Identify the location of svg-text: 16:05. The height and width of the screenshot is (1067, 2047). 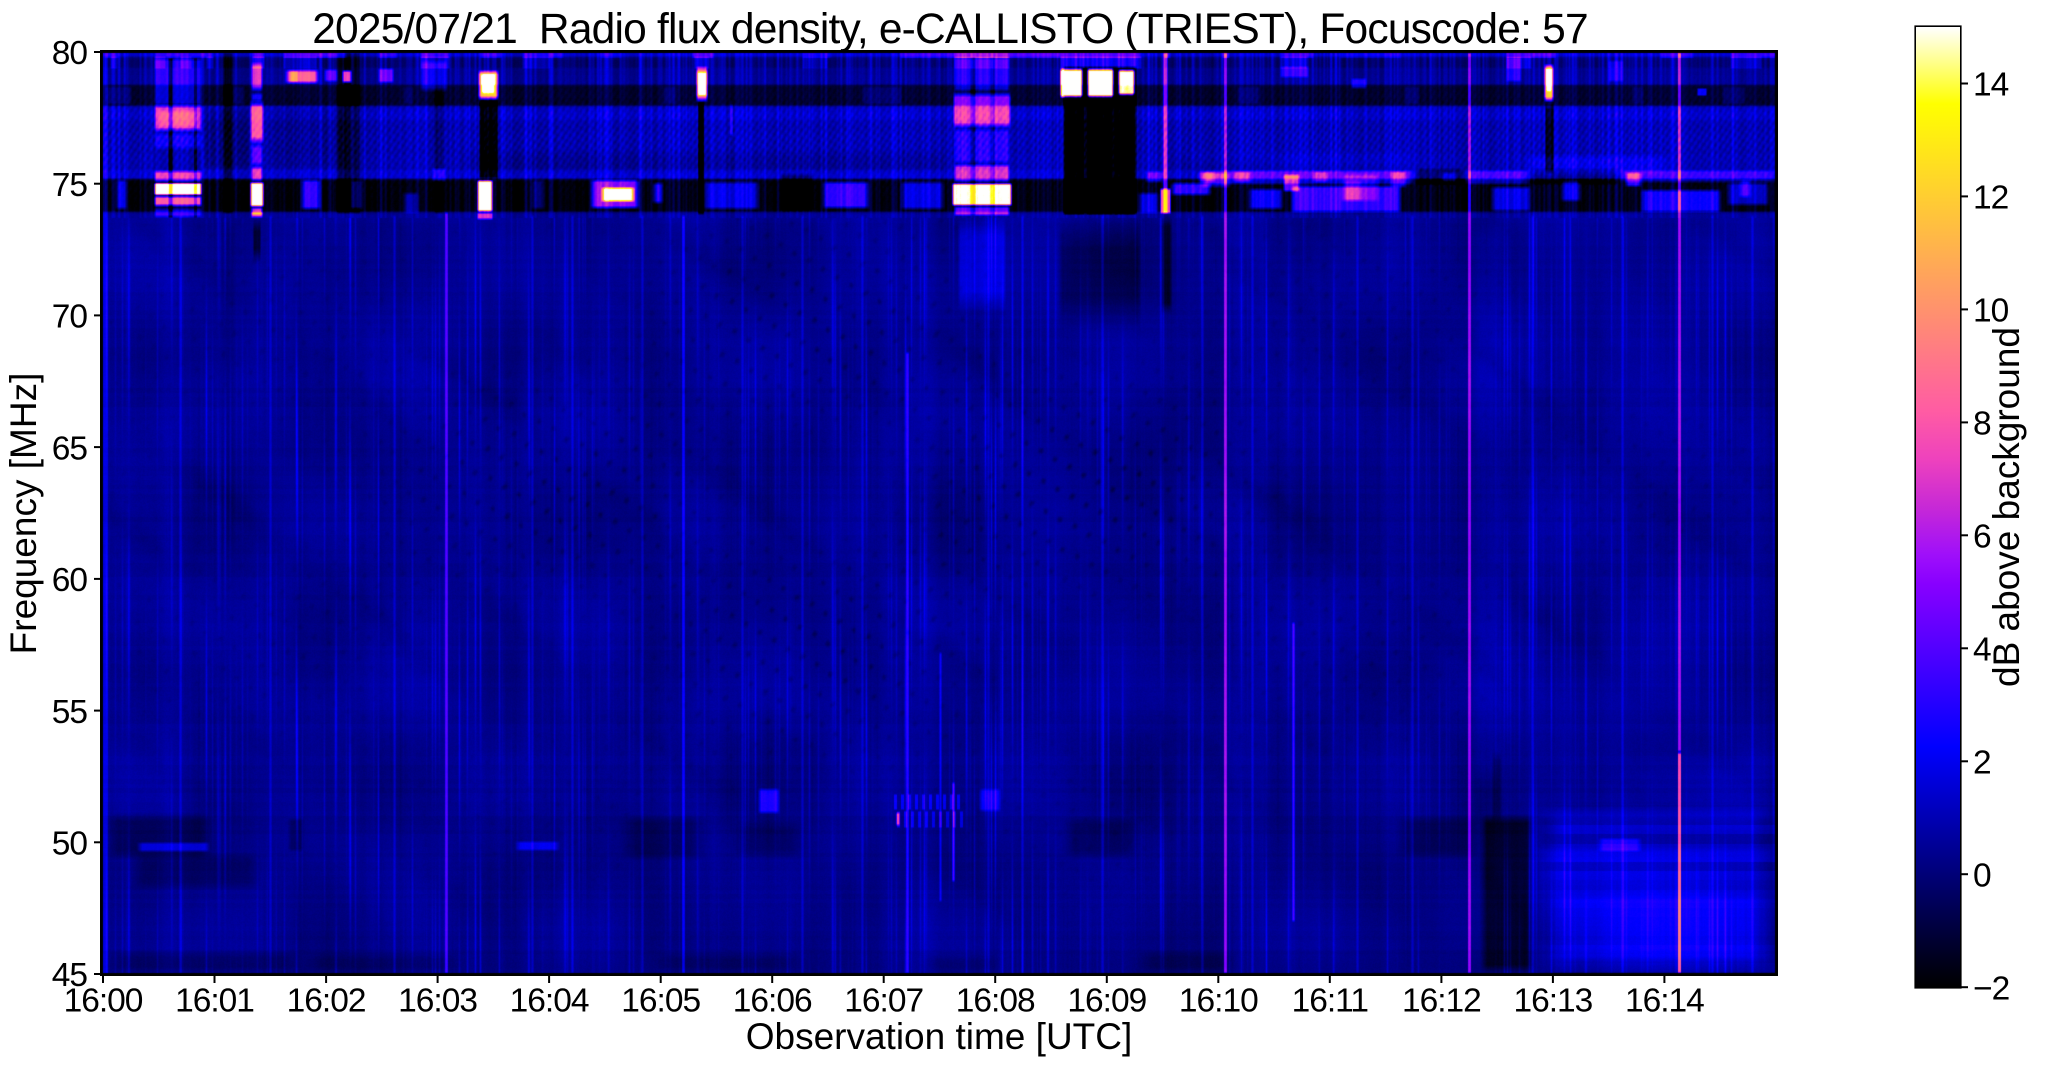
(660, 1001).